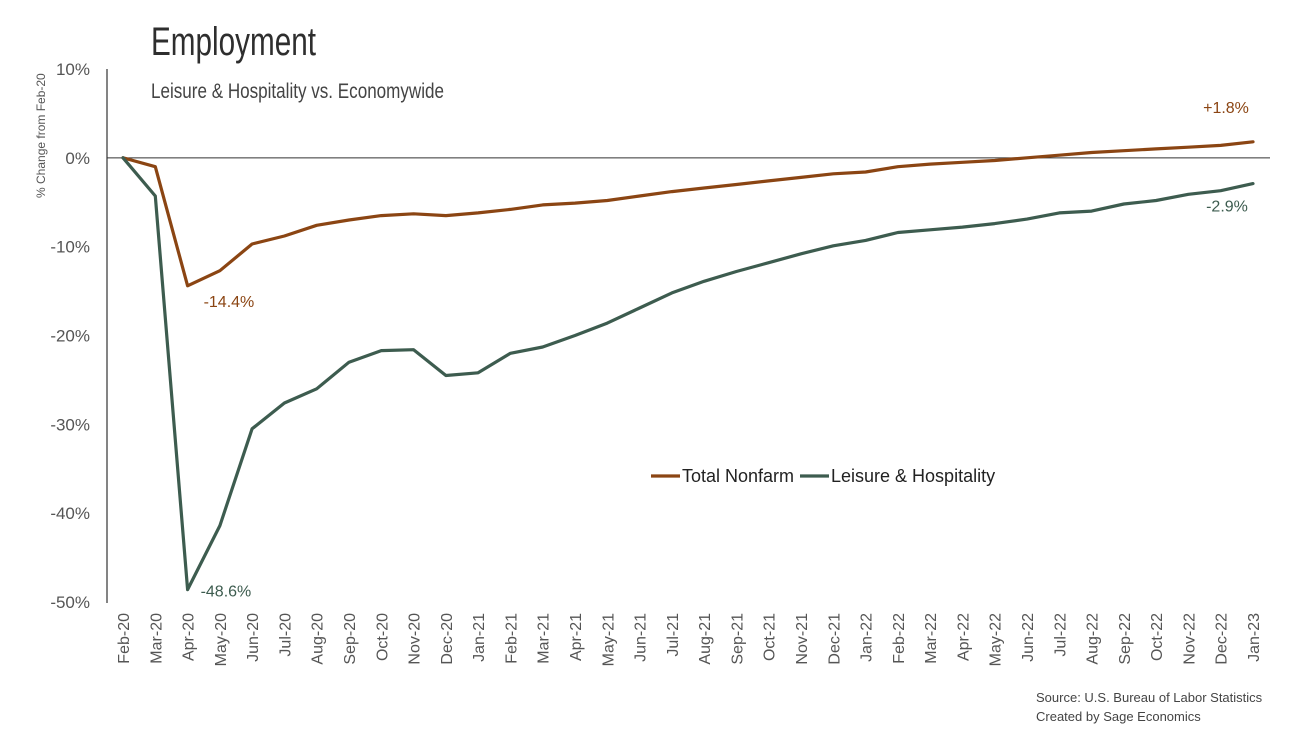 The width and height of the screenshot is (1296, 729). Describe the element at coordinates (70, 247) in the screenshot. I see `y-tick-label: -10%` at that location.